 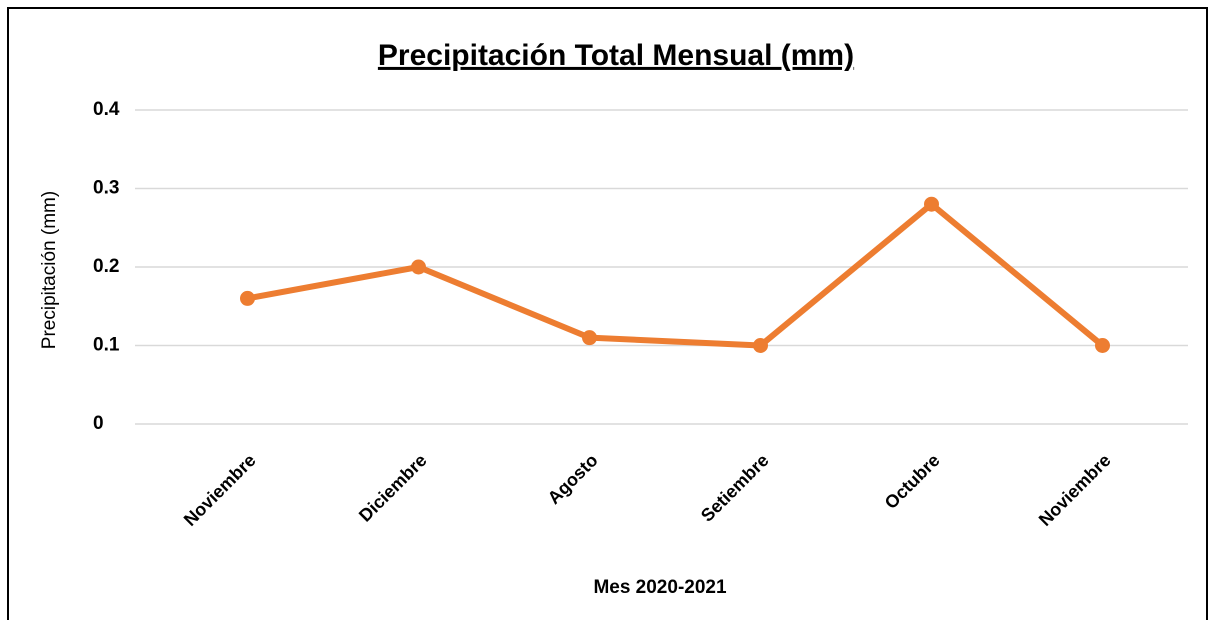 I want to click on y-tick-label: 0.1, so click(x=106, y=345).